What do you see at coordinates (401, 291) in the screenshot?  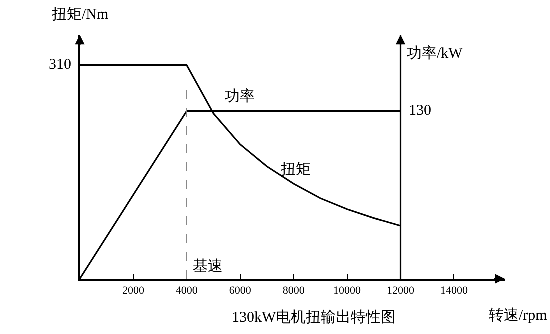 I see `x-tick-label: 12000` at bounding box center [401, 291].